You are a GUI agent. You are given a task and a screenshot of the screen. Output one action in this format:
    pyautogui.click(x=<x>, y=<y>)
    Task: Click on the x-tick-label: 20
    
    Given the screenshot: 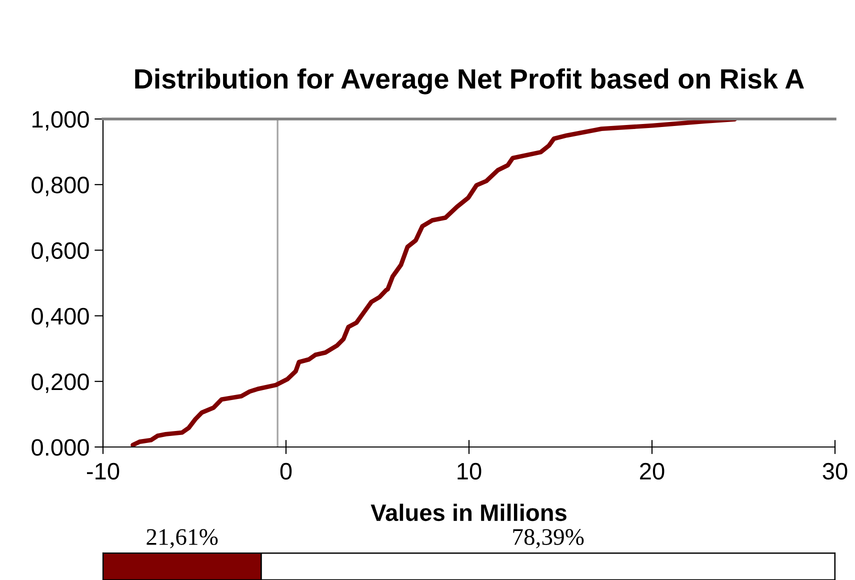 What is the action you would take?
    pyautogui.click(x=652, y=471)
    